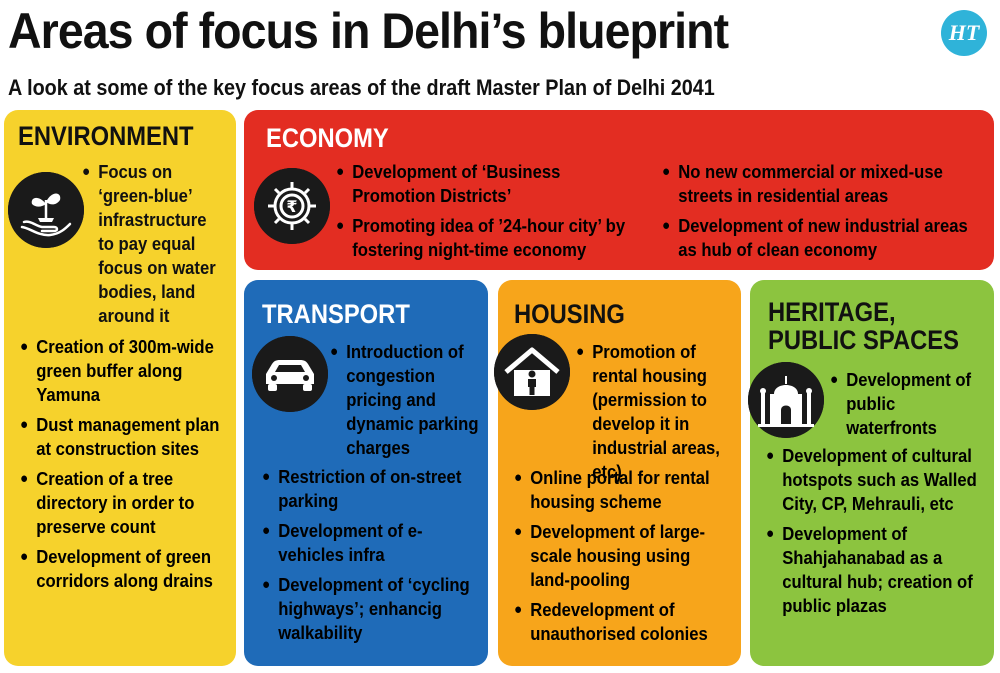 The width and height of the screenshot is (1000, 673). Describe the element at coordinates (368, 31) in the screenshot. I see `page-title: Areas of focus in Delhi’s blueprint` at that location.